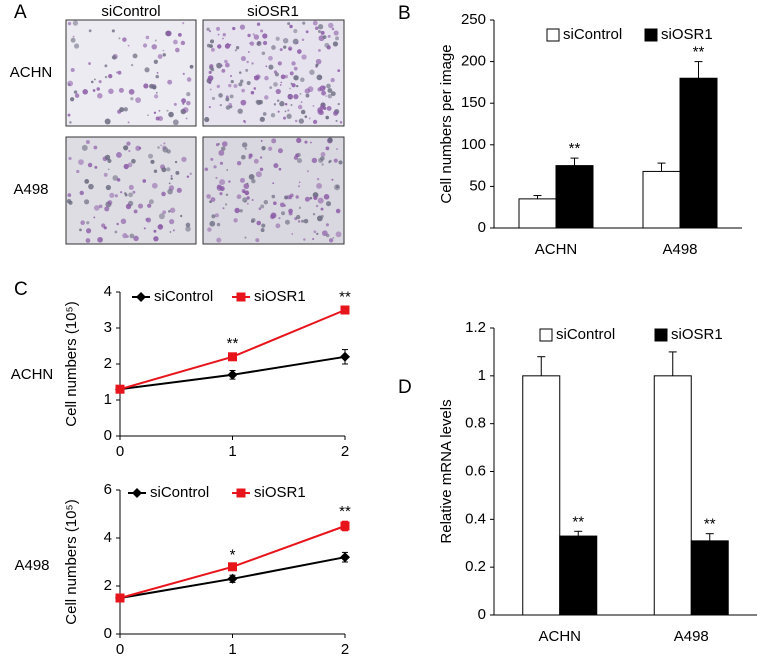  Describe the element at coordinates (131, 190) in the screenshot. I see `micrograph` at that location.